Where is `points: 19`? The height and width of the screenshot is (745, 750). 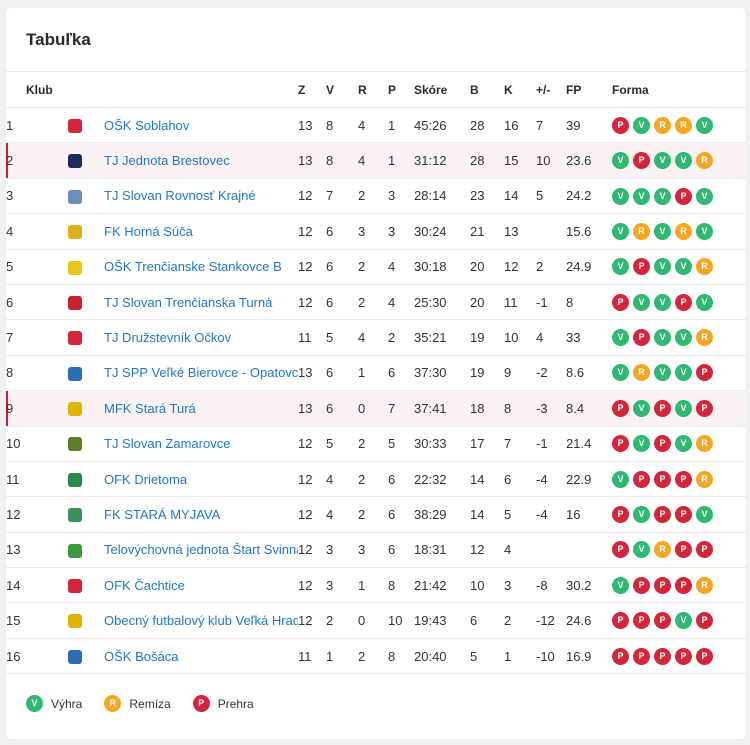 points: 19 is located at coordinates (477, 373).